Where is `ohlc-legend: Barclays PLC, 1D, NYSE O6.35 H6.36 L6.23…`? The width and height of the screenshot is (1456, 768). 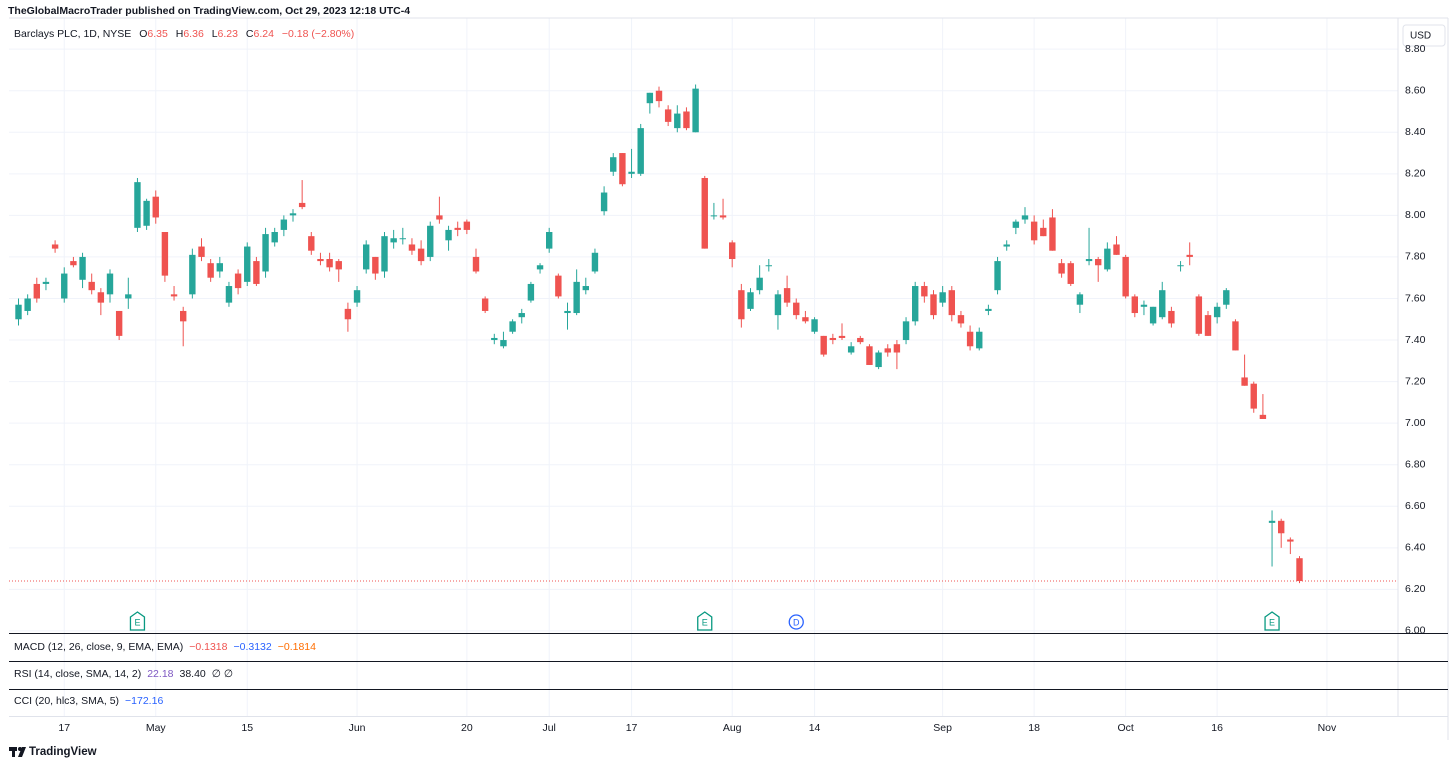
ohlc-legend: Barclays PLC, 1D, NYSE O6.35 H6.36 L6.23… is located at coordinates (184, 34).